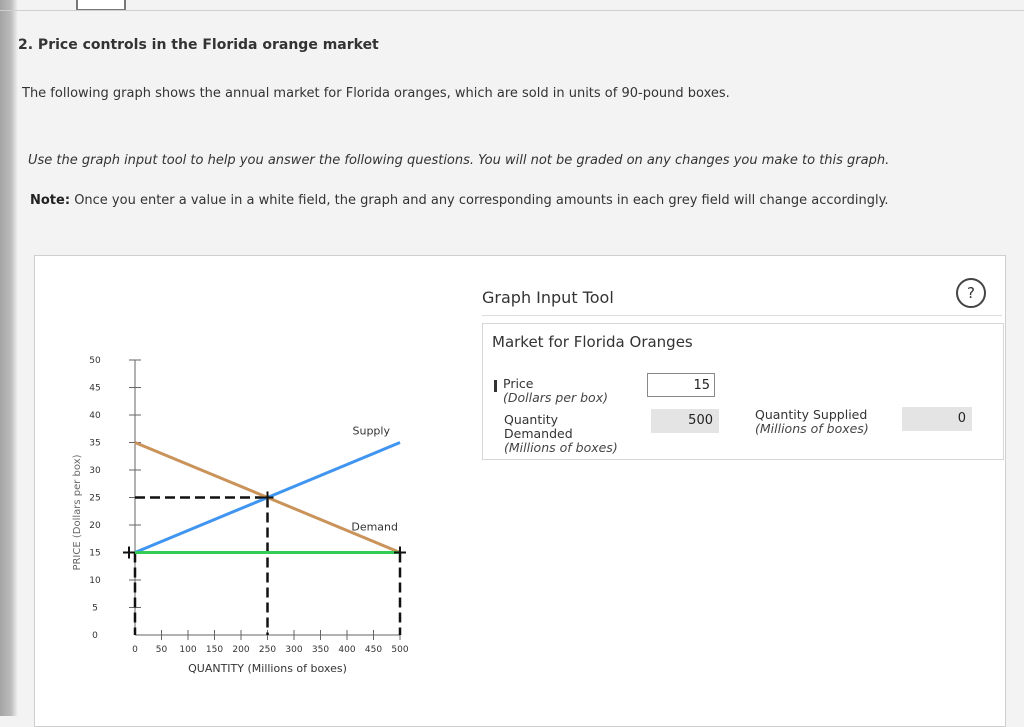 Image resolution: width=1024 pixels, height=727 pixels. Describe the element at coordinates (592, 342) in the screenshot. I see `market-title: Market for Florida Oranges` at that location.